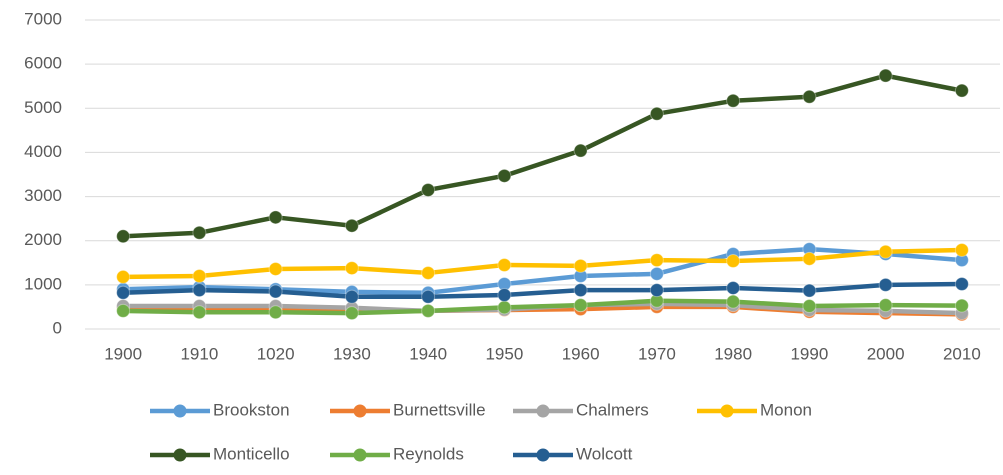 The image size is (1003, 475). I want to click on y-tick-label: 5000, so click(43, 107).